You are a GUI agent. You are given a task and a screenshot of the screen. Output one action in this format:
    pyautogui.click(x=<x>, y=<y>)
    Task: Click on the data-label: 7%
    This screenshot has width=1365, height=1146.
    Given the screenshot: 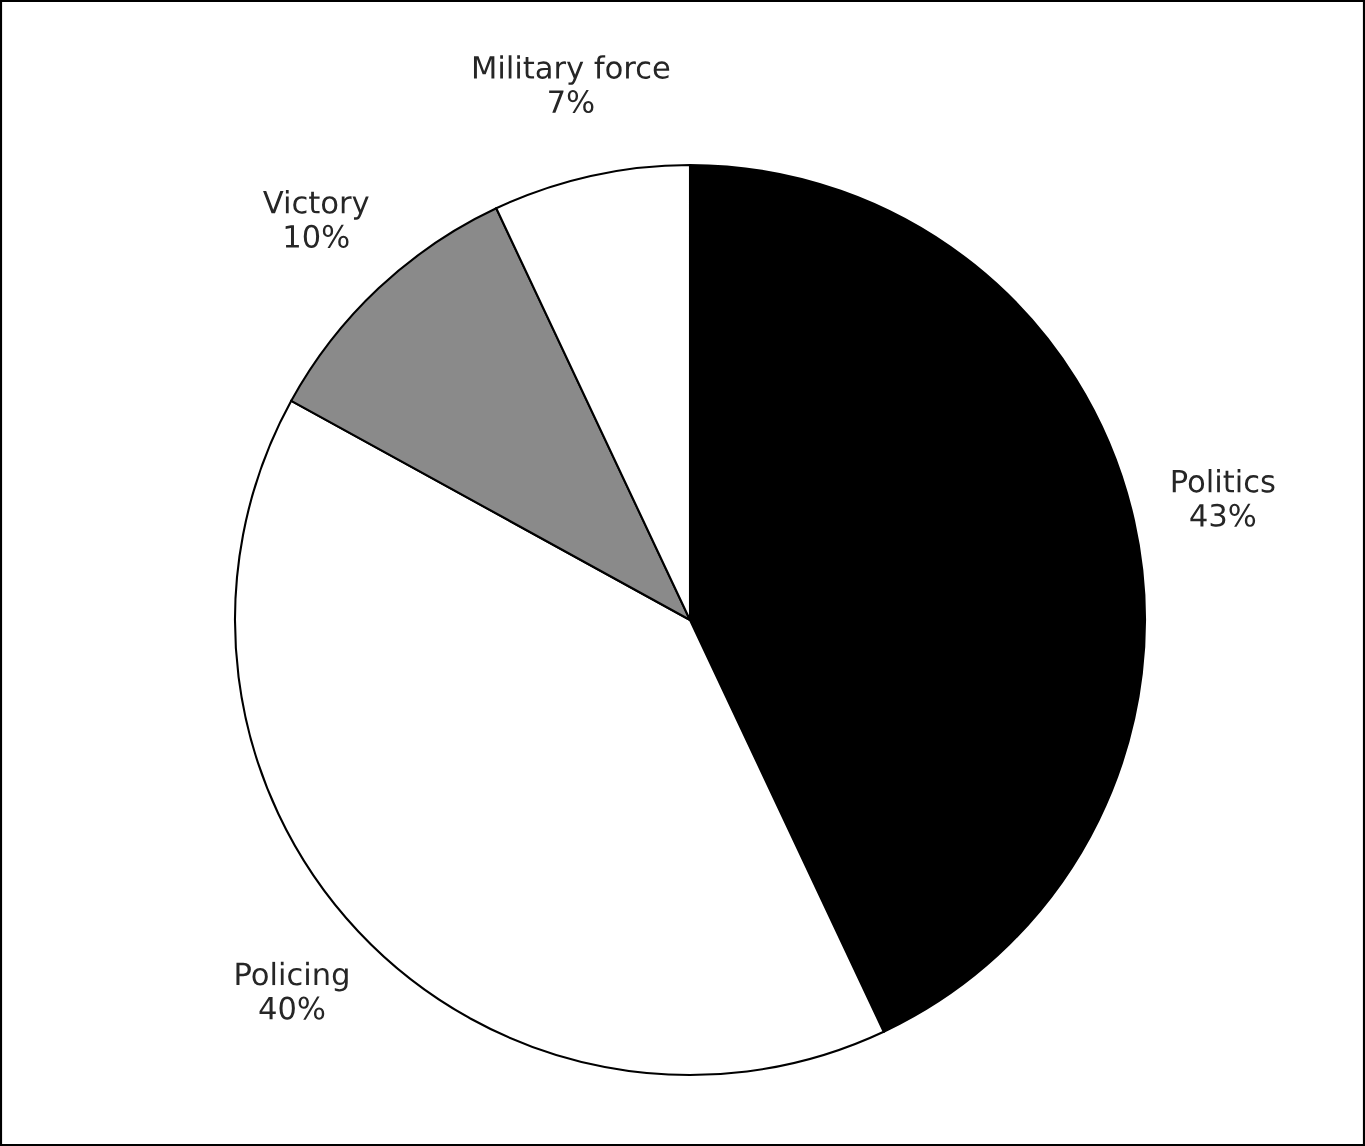 What is the action you would take?
    pyautogui.click(x=571, y=102)
    